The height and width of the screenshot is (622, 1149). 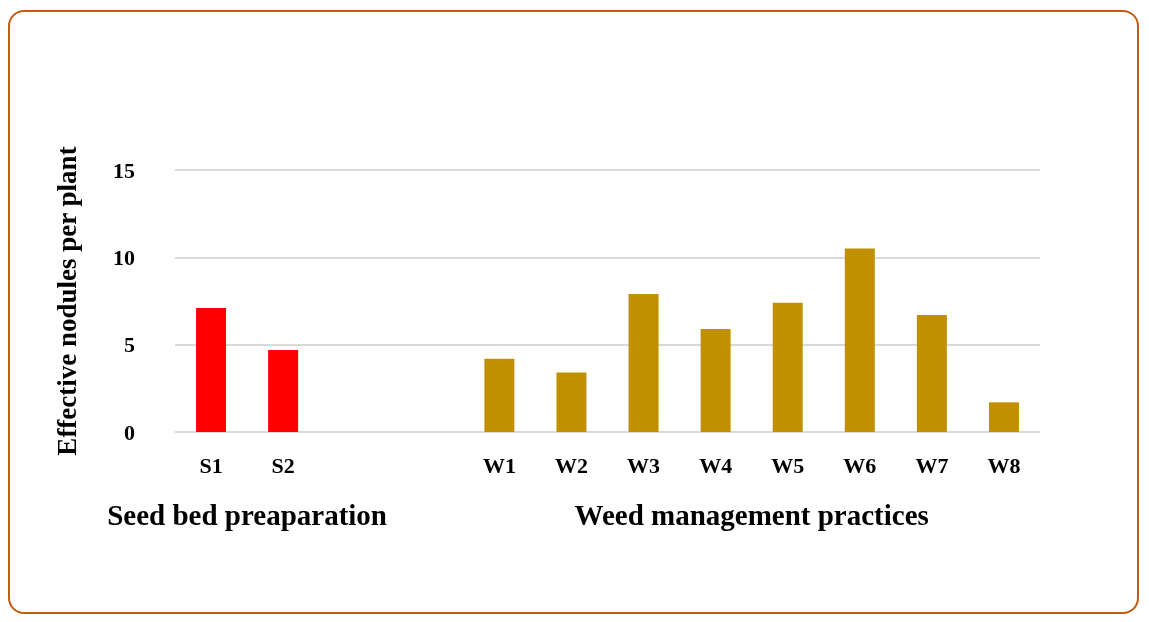 I want to click on text: Seed bed preaparation, so click(x=247, y=514).